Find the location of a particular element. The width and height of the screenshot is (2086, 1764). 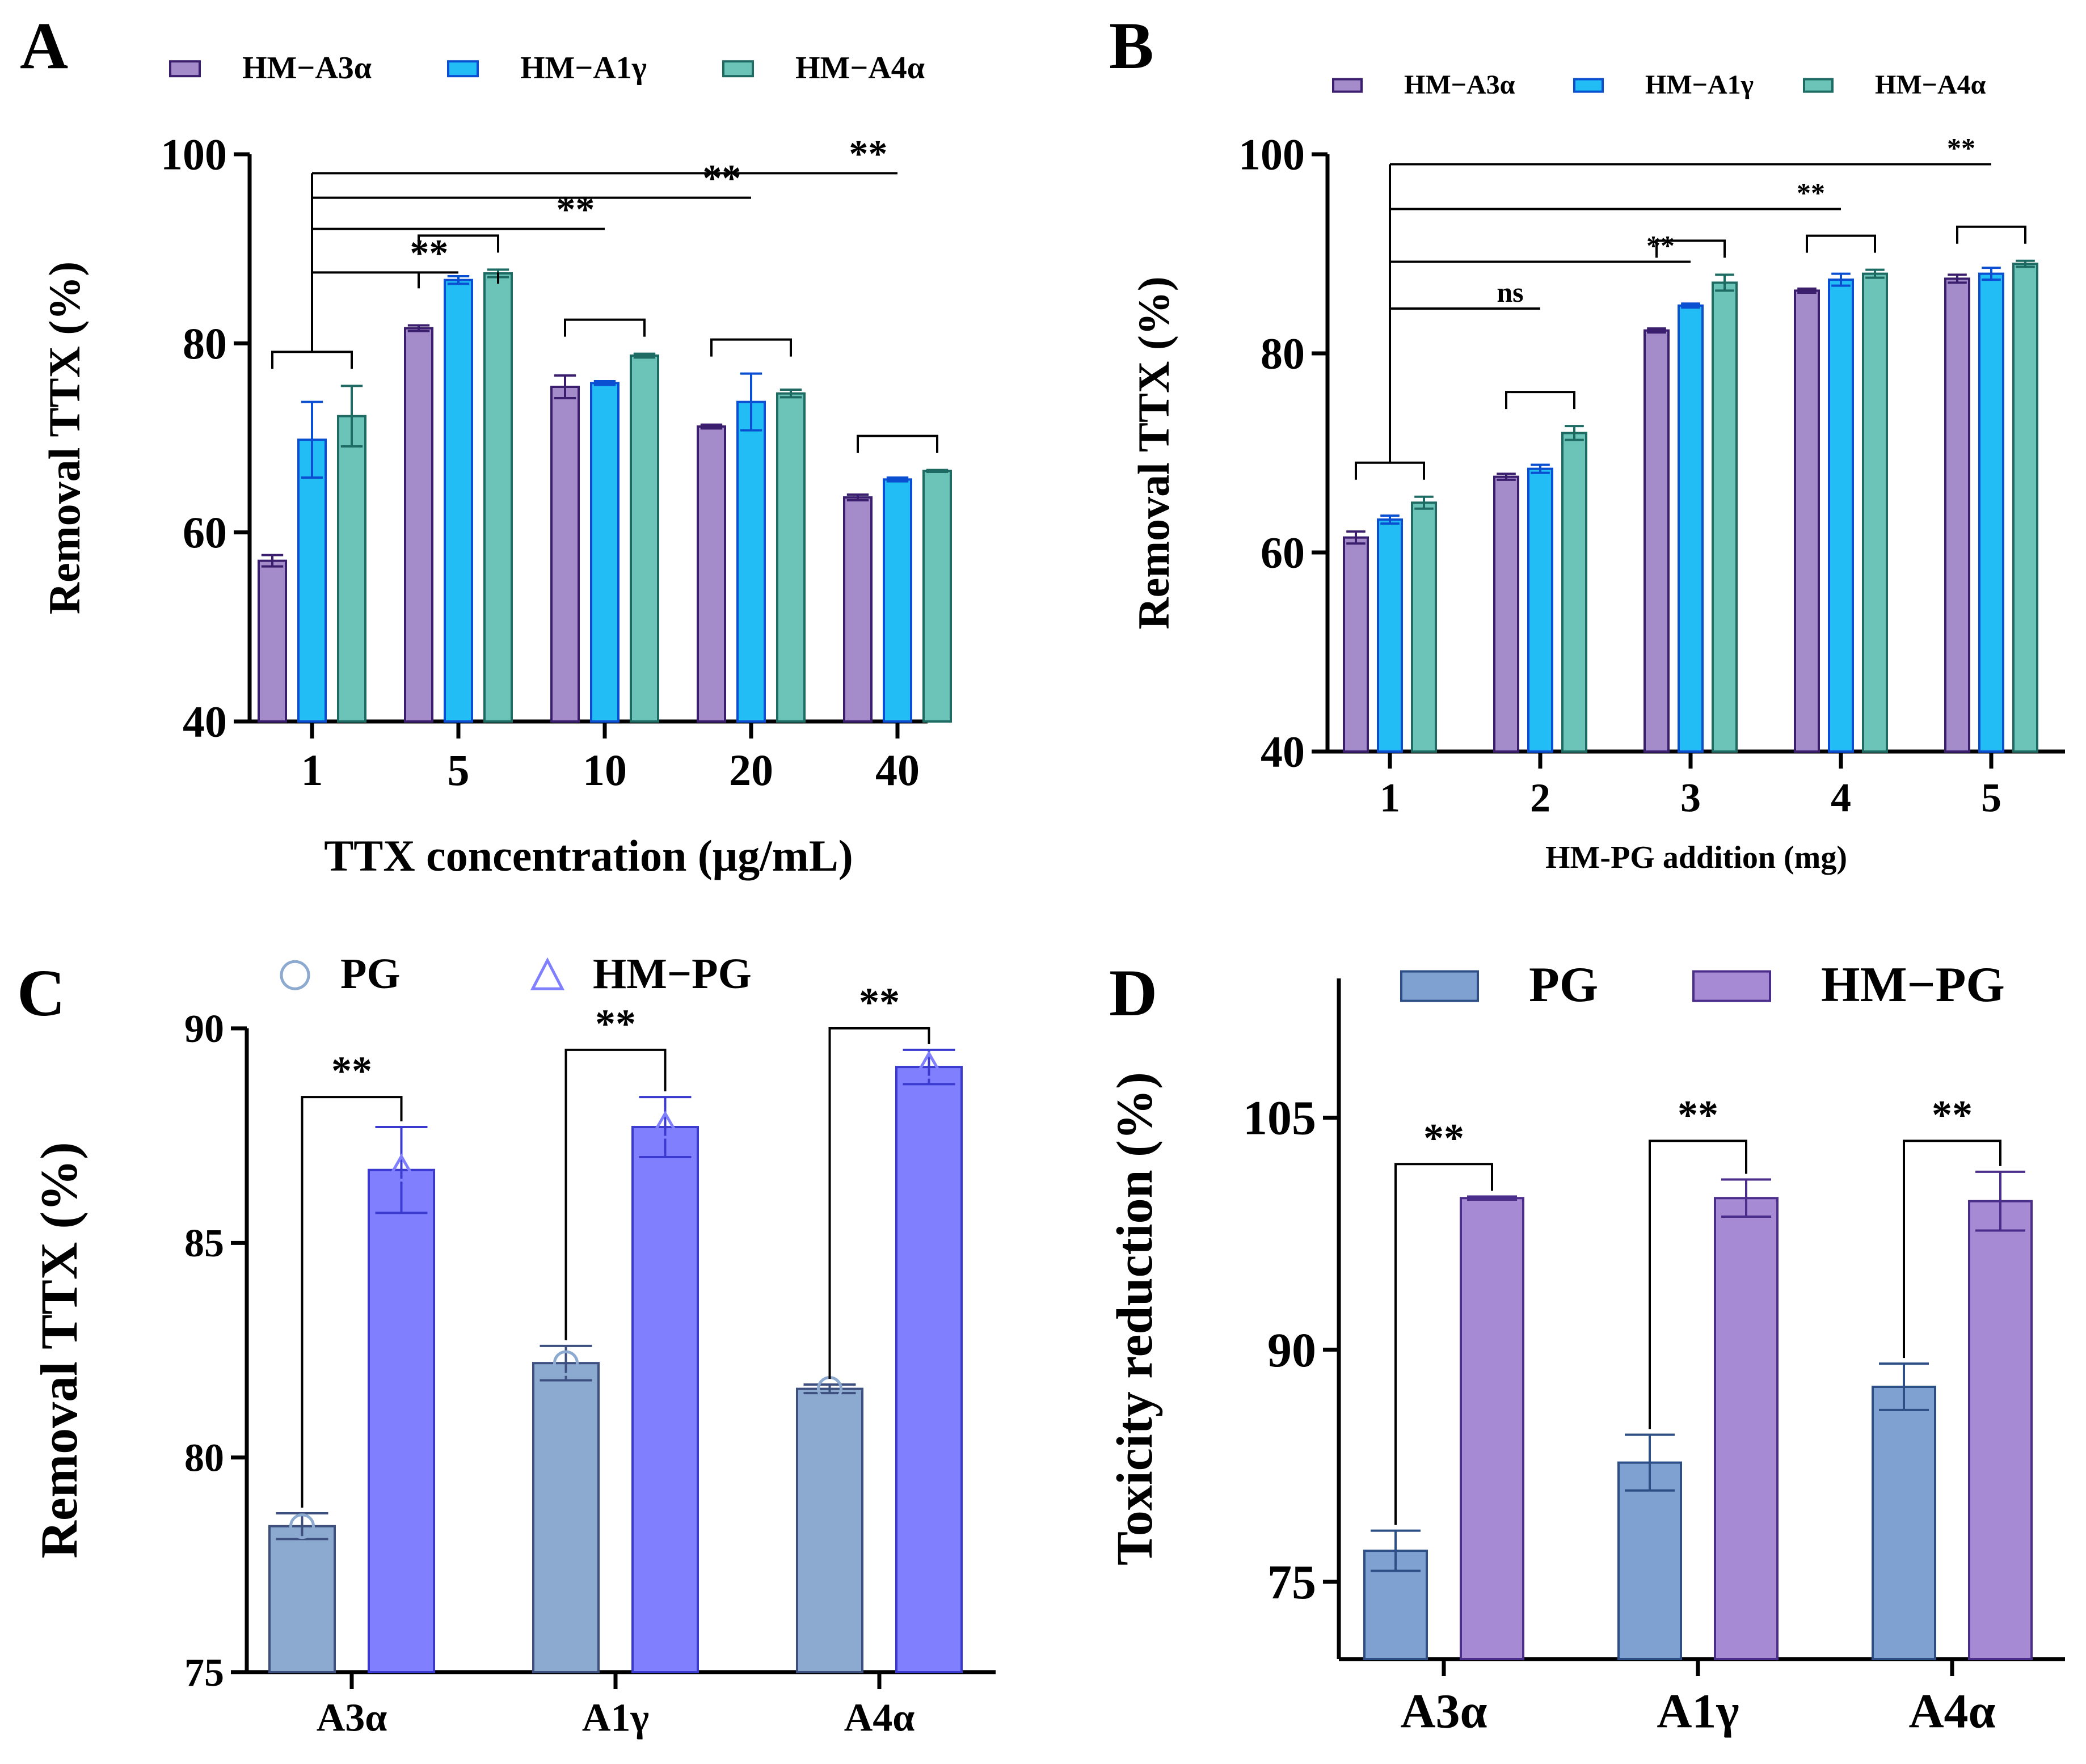

y-axis-title: Removal TTX (%) is located at coordinates (64, 438).